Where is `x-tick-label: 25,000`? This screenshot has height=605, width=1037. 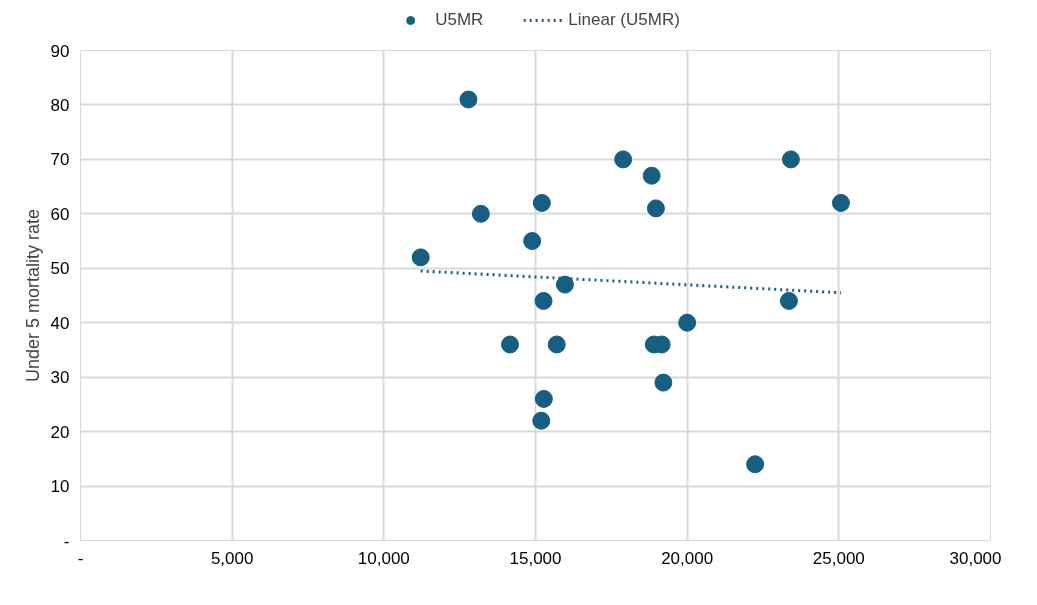
x-tick-label: 25,000 is located at coordinates (838, 558).